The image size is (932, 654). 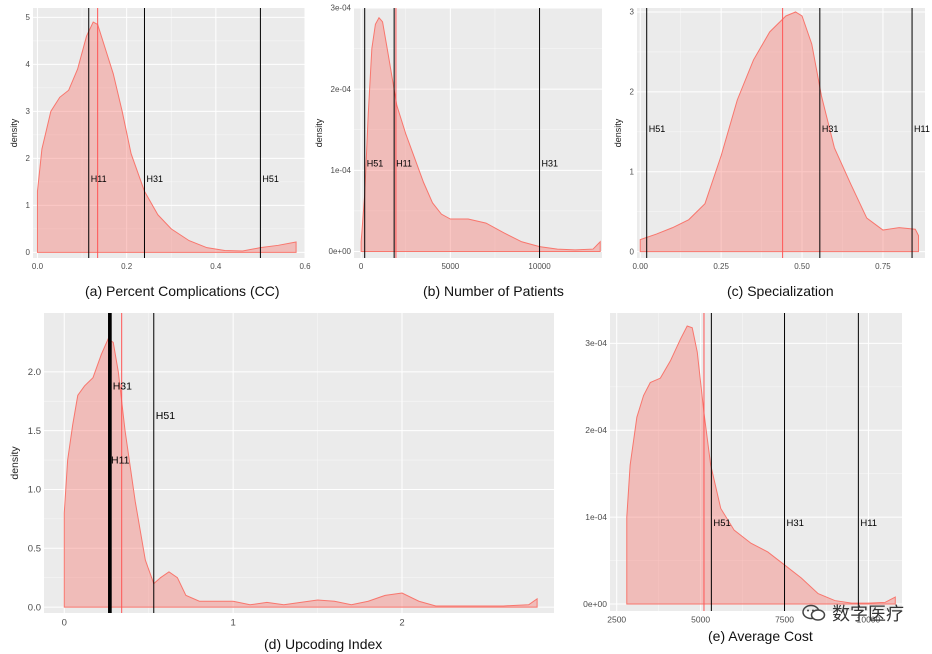 What do you see at coordinates (232, 623) in the screenshot?
I see `x-tick-label: 1` at bounding box center [232, 623].